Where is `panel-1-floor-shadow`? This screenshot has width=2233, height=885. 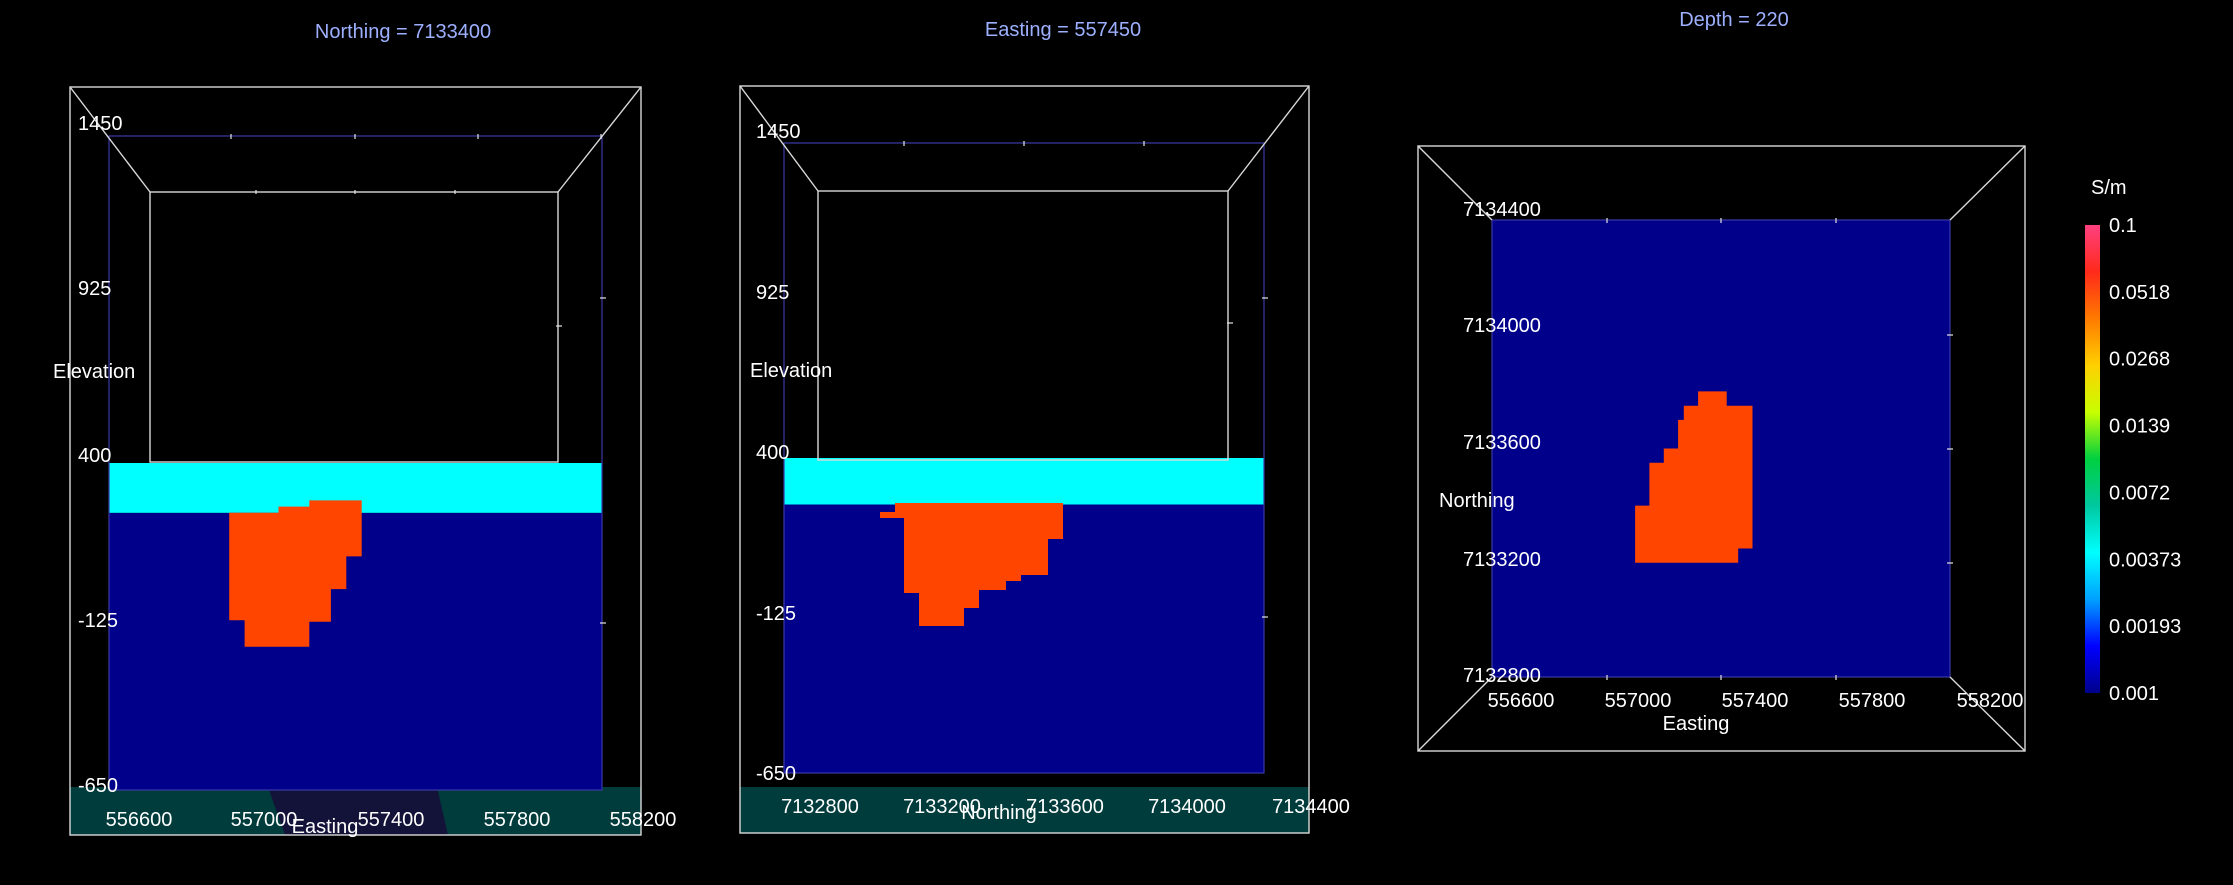
panel-1-floor-shadow is located at coordinates (358, 811).